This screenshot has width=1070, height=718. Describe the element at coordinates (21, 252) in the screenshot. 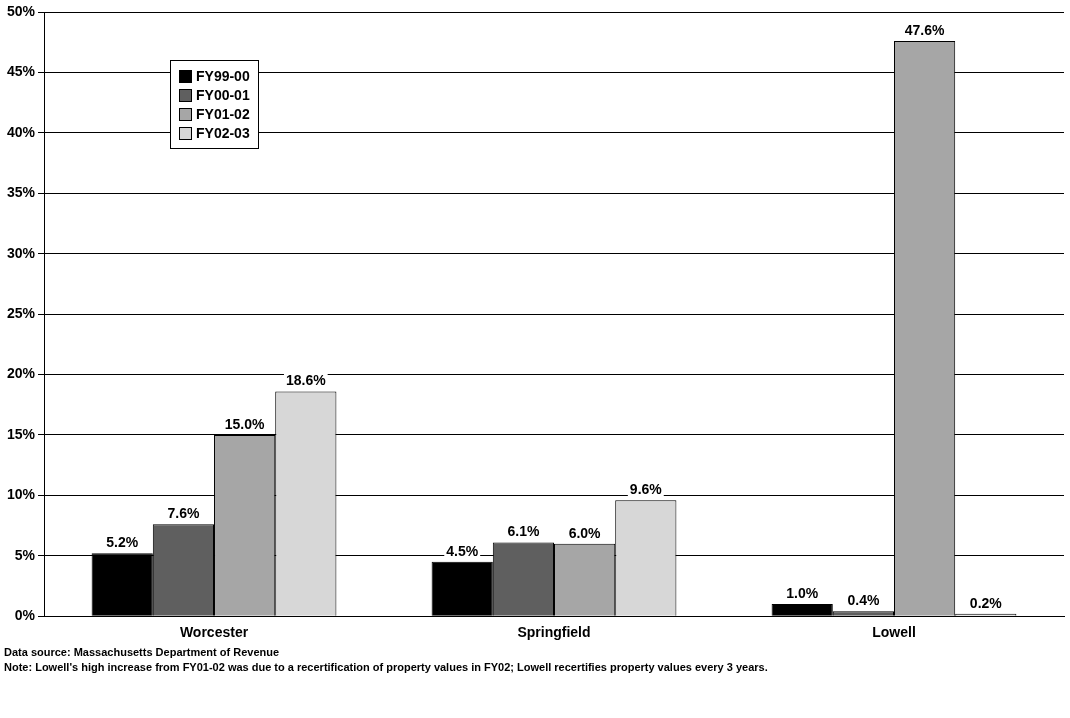

I see `y-tick-label: 30%` at that location.